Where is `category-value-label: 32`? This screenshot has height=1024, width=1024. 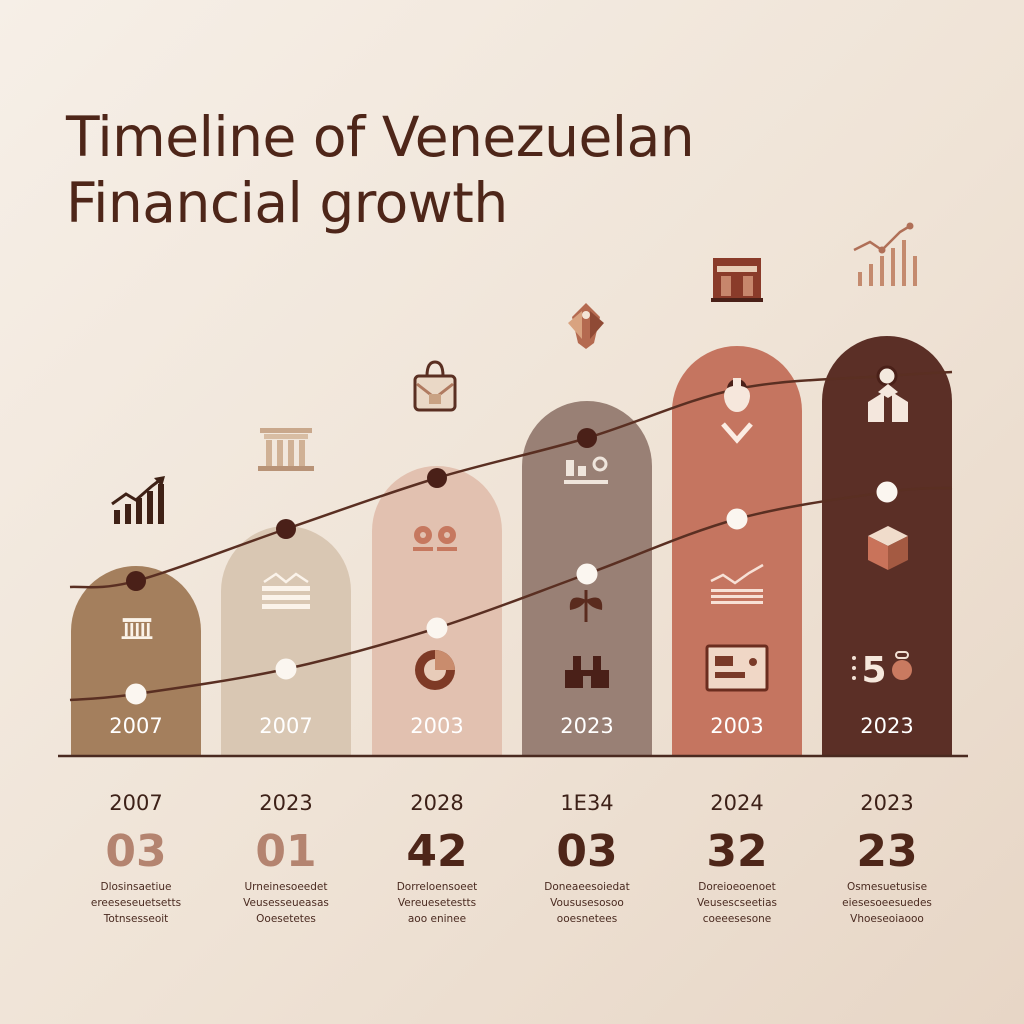
category-value-label: 32 is located at coordinates (736, 851).